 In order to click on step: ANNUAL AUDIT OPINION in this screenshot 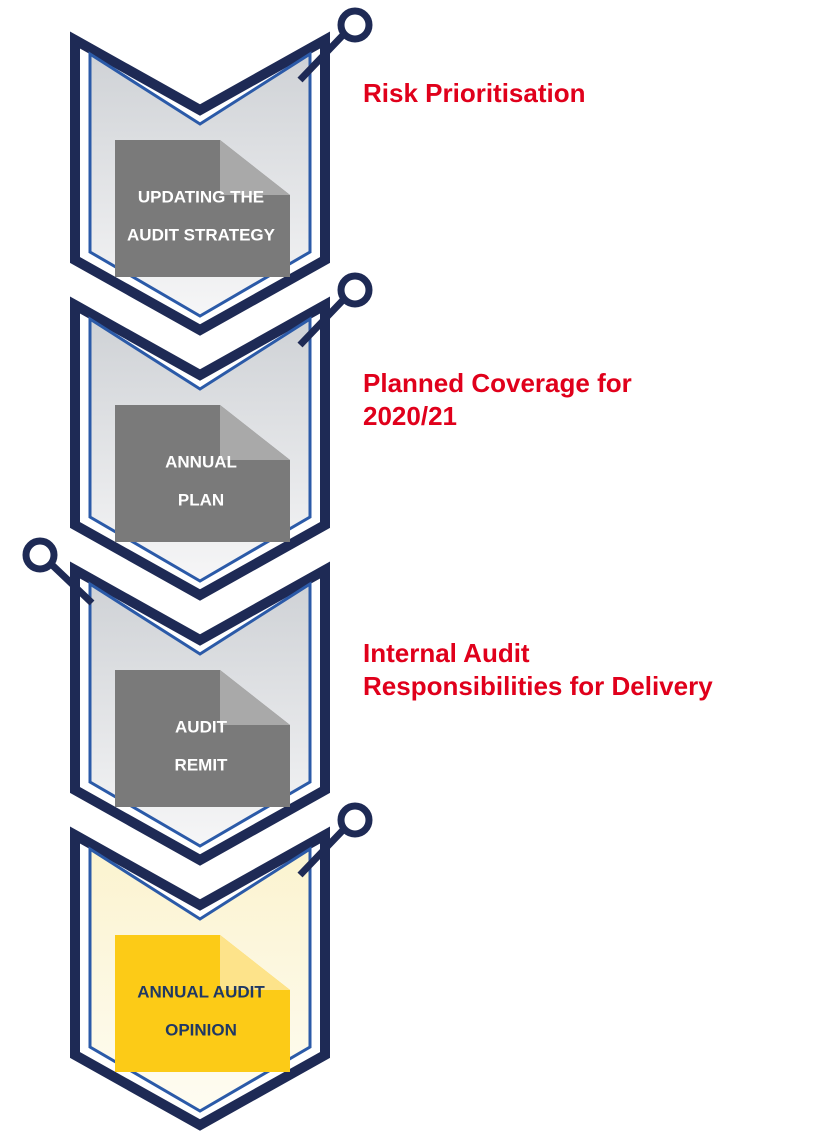, I will do `click(221, 966)`.